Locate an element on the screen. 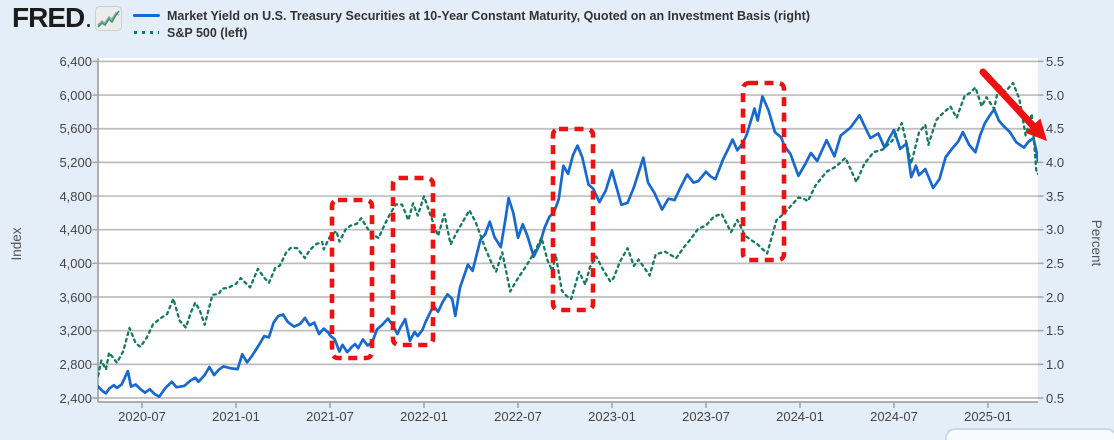 The width and height of the screenshot is (1114, 440). left-axis-tick-label: 4,800 is located at coordinates (75, 196).